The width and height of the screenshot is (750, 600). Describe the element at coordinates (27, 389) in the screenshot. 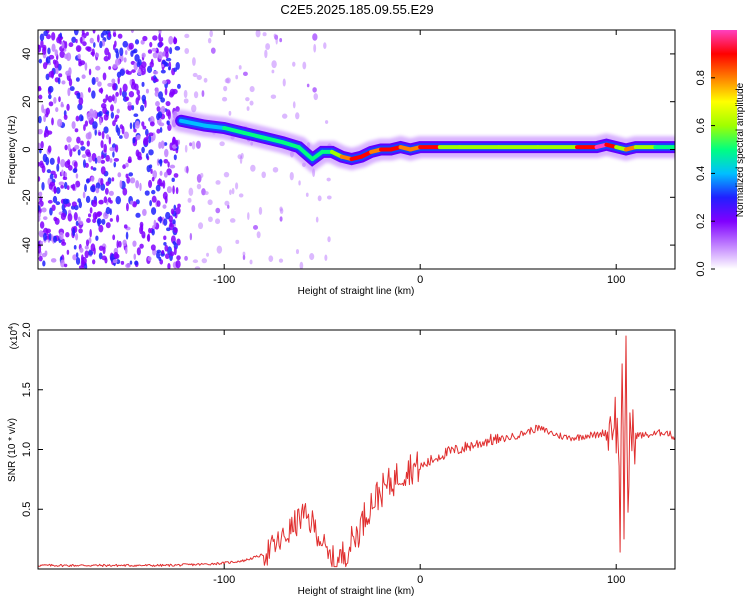

I see `y-tick-label: 1.5` at that location.